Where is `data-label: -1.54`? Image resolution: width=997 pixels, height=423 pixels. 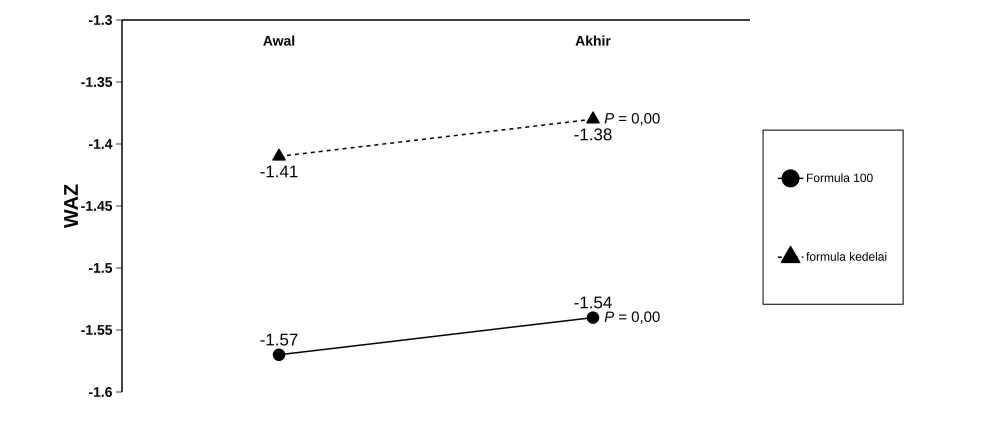
data-label: -1.54 is located at coordinates (593, 302).